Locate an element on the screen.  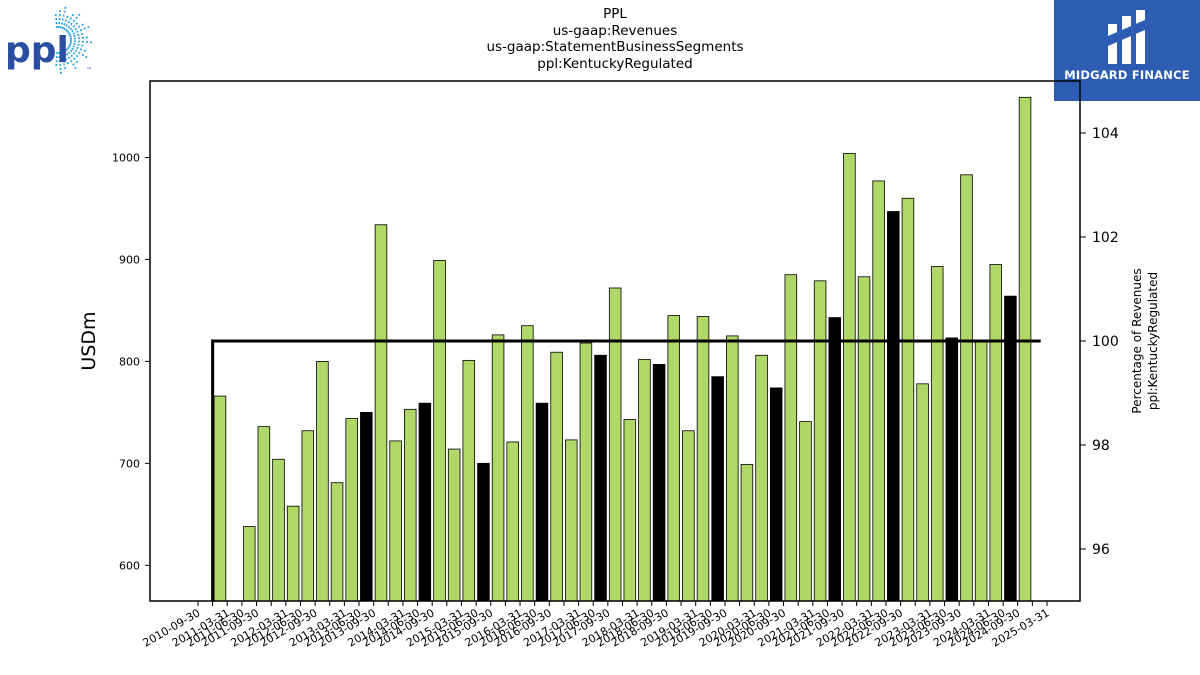
y-tick-label: 1000 is located at coordinates (126, 157).